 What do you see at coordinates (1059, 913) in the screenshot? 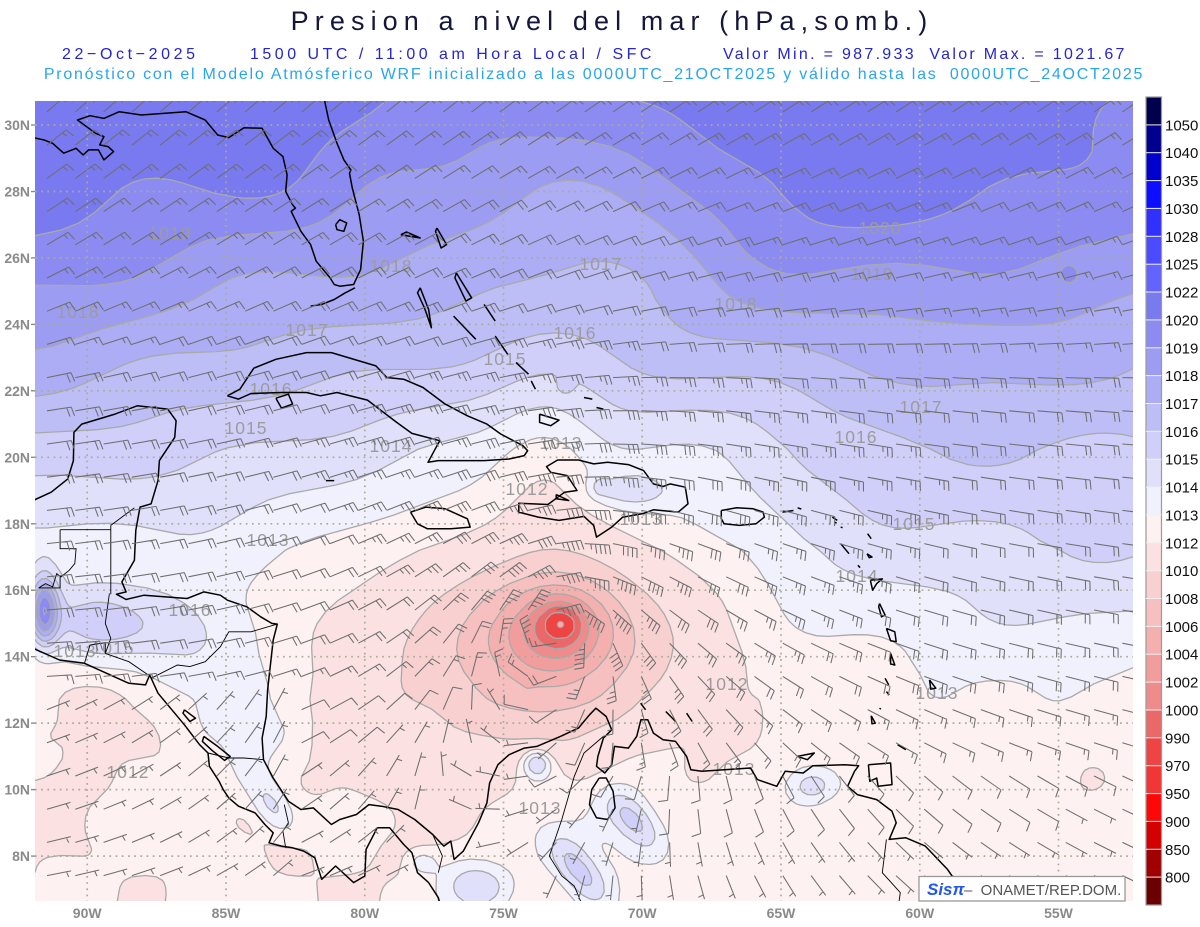
I see `svg-text: 55W` at bounding box center [1059, 913].